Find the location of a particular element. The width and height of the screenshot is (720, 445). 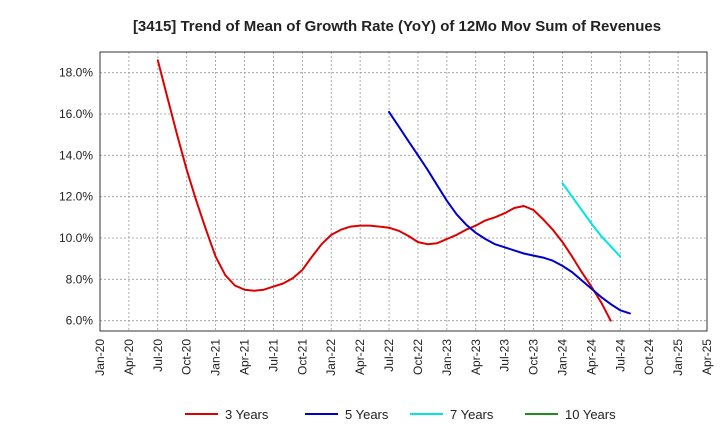

x-tick-label: Apr-24 is located at coordinates (591, 357).